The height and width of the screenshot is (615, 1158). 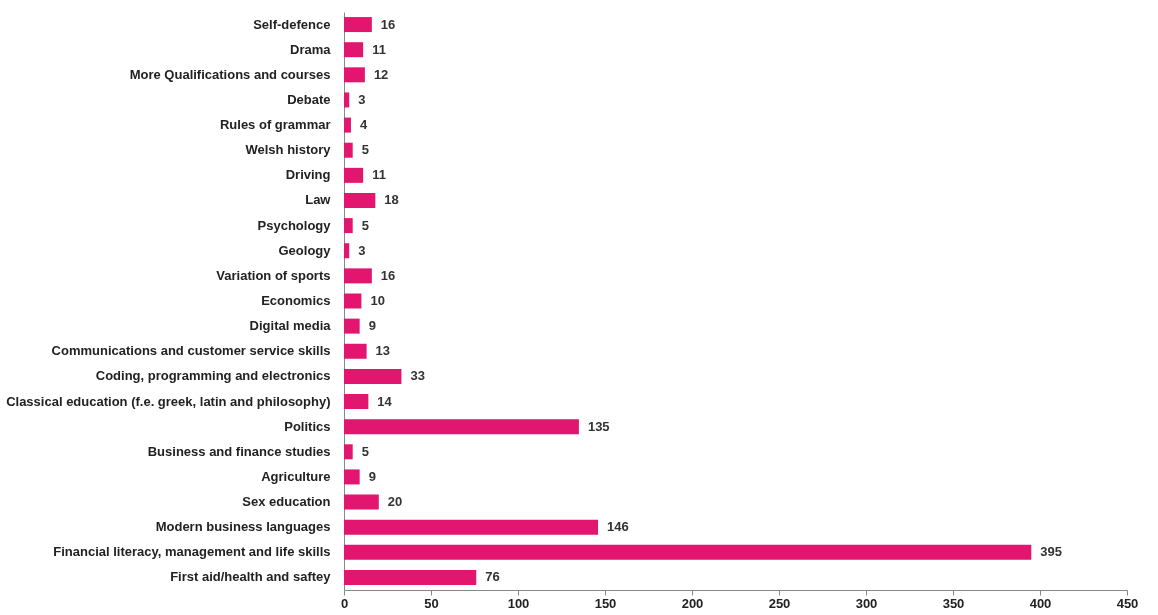 I want to click on y-tick-label: Driving, so click(x=308, y=175).